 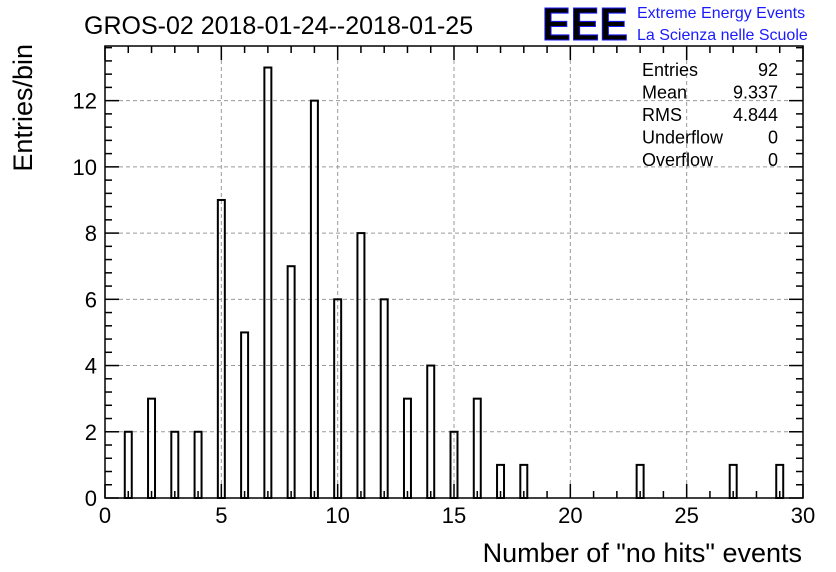 What do you see at coordinates (670, 70) in the screenshot?
I see `stat-label: Entries` at bounding box center [670, 70].